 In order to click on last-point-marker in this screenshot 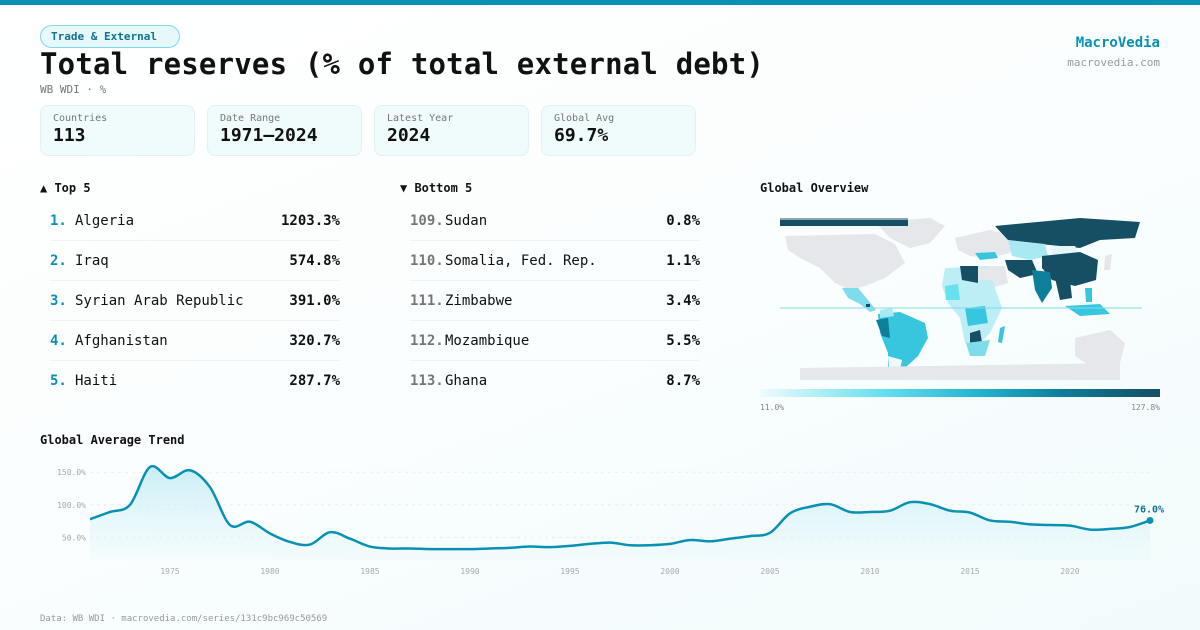, I will do `click(1150, 520)`.